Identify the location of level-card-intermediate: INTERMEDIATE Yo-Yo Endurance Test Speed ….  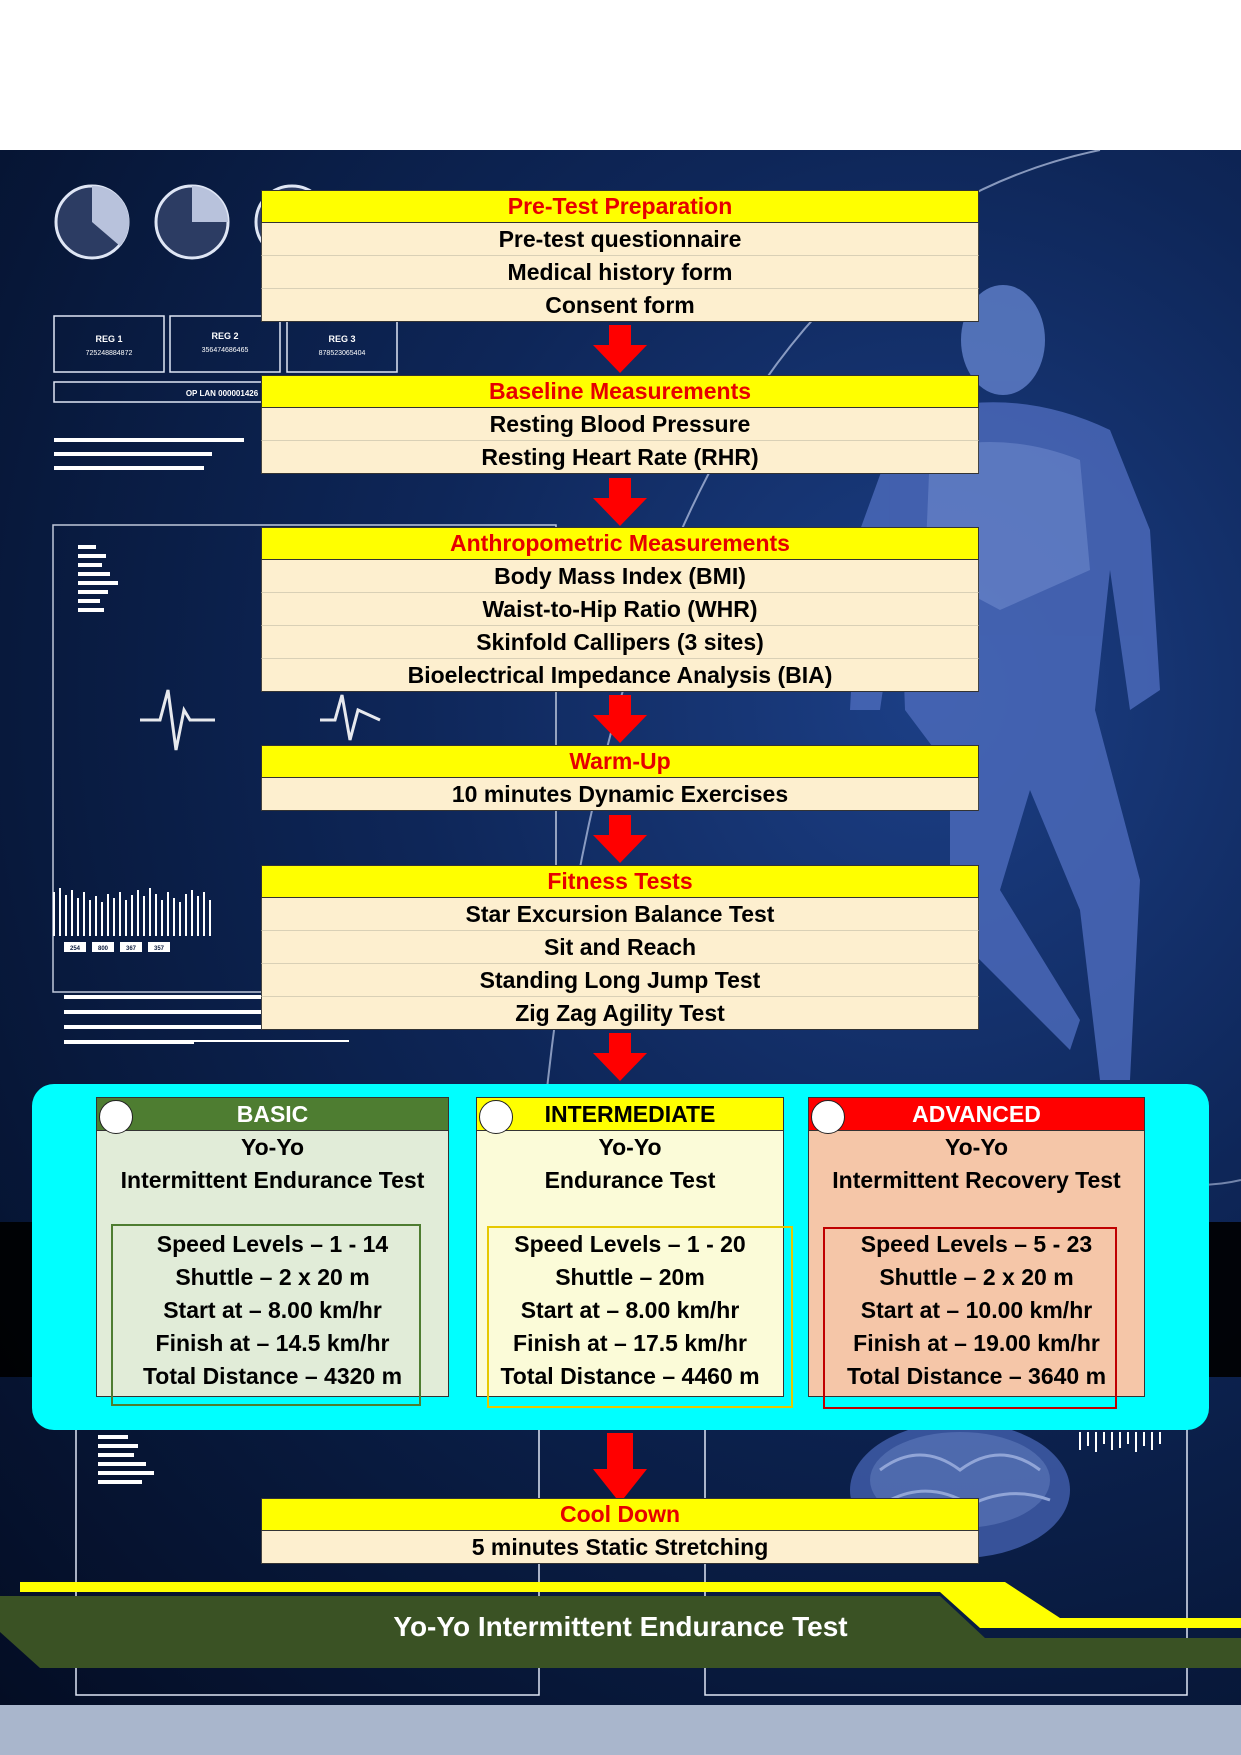
(634, 1252).